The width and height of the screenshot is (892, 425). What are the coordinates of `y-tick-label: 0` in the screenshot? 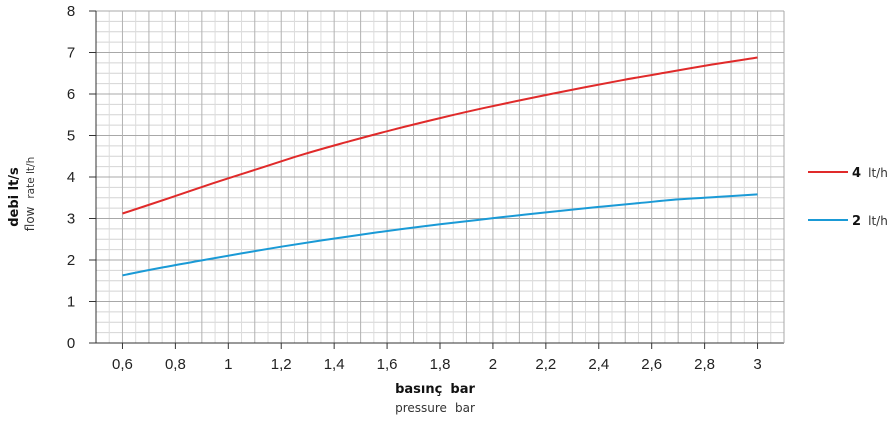 It's located at (71, 343).